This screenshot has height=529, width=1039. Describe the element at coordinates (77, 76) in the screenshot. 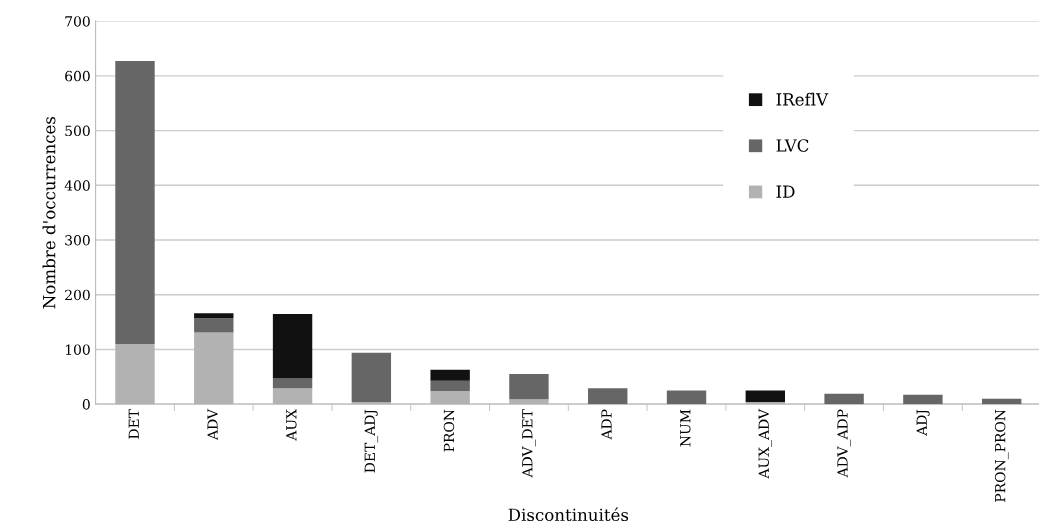

I see `y-tick-label: 600` at that location.